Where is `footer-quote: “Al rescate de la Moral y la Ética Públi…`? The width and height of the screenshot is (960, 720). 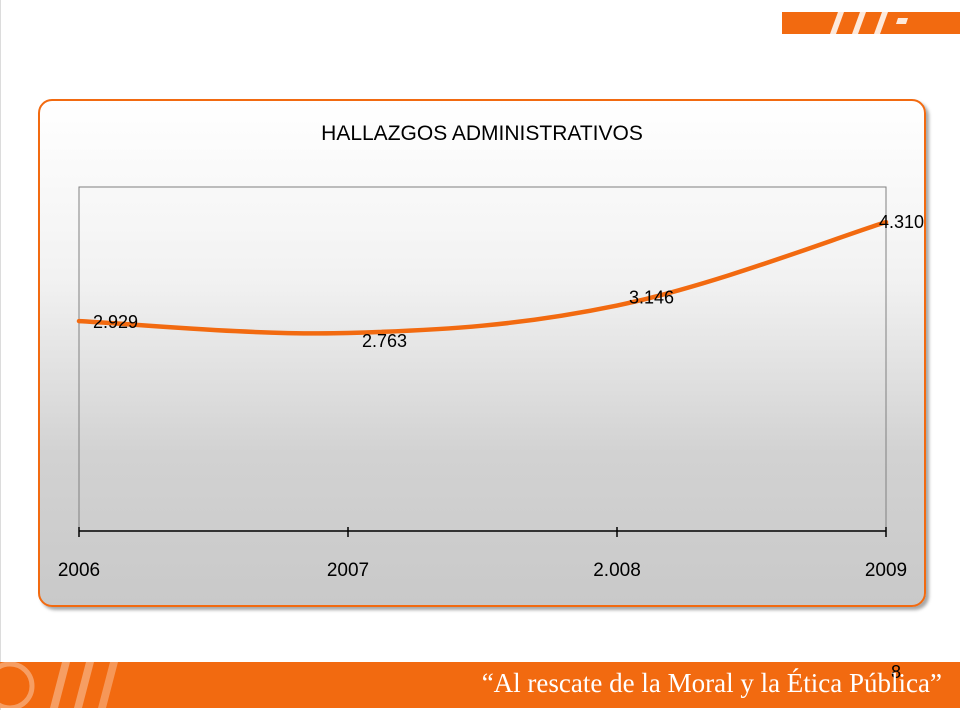 footer-quote: “Al rescate de la Moral y la Ética Públi… is located at coordinates (711, 683).